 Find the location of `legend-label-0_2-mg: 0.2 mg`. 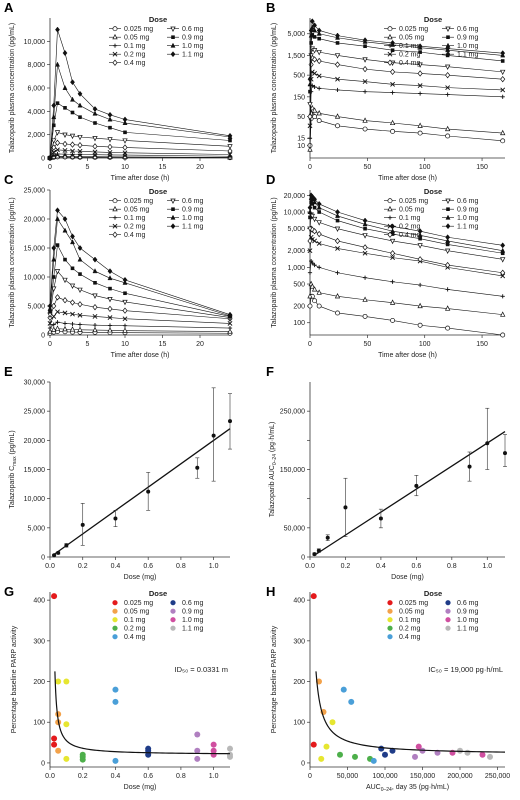

legend-label-0_2-mg: 0.2 mg is located at coordinates (135, 55).